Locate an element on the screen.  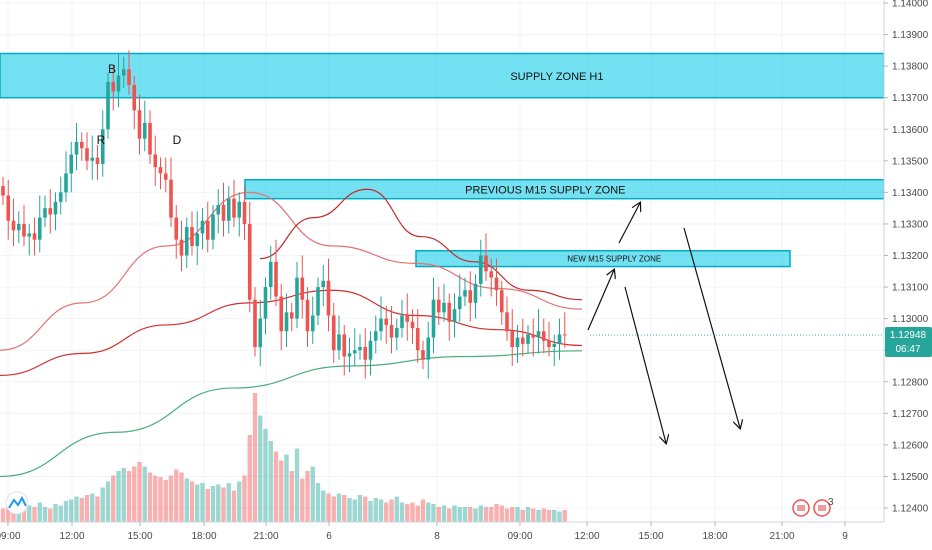
ma-slow-line is located at coordinates (291, 333).